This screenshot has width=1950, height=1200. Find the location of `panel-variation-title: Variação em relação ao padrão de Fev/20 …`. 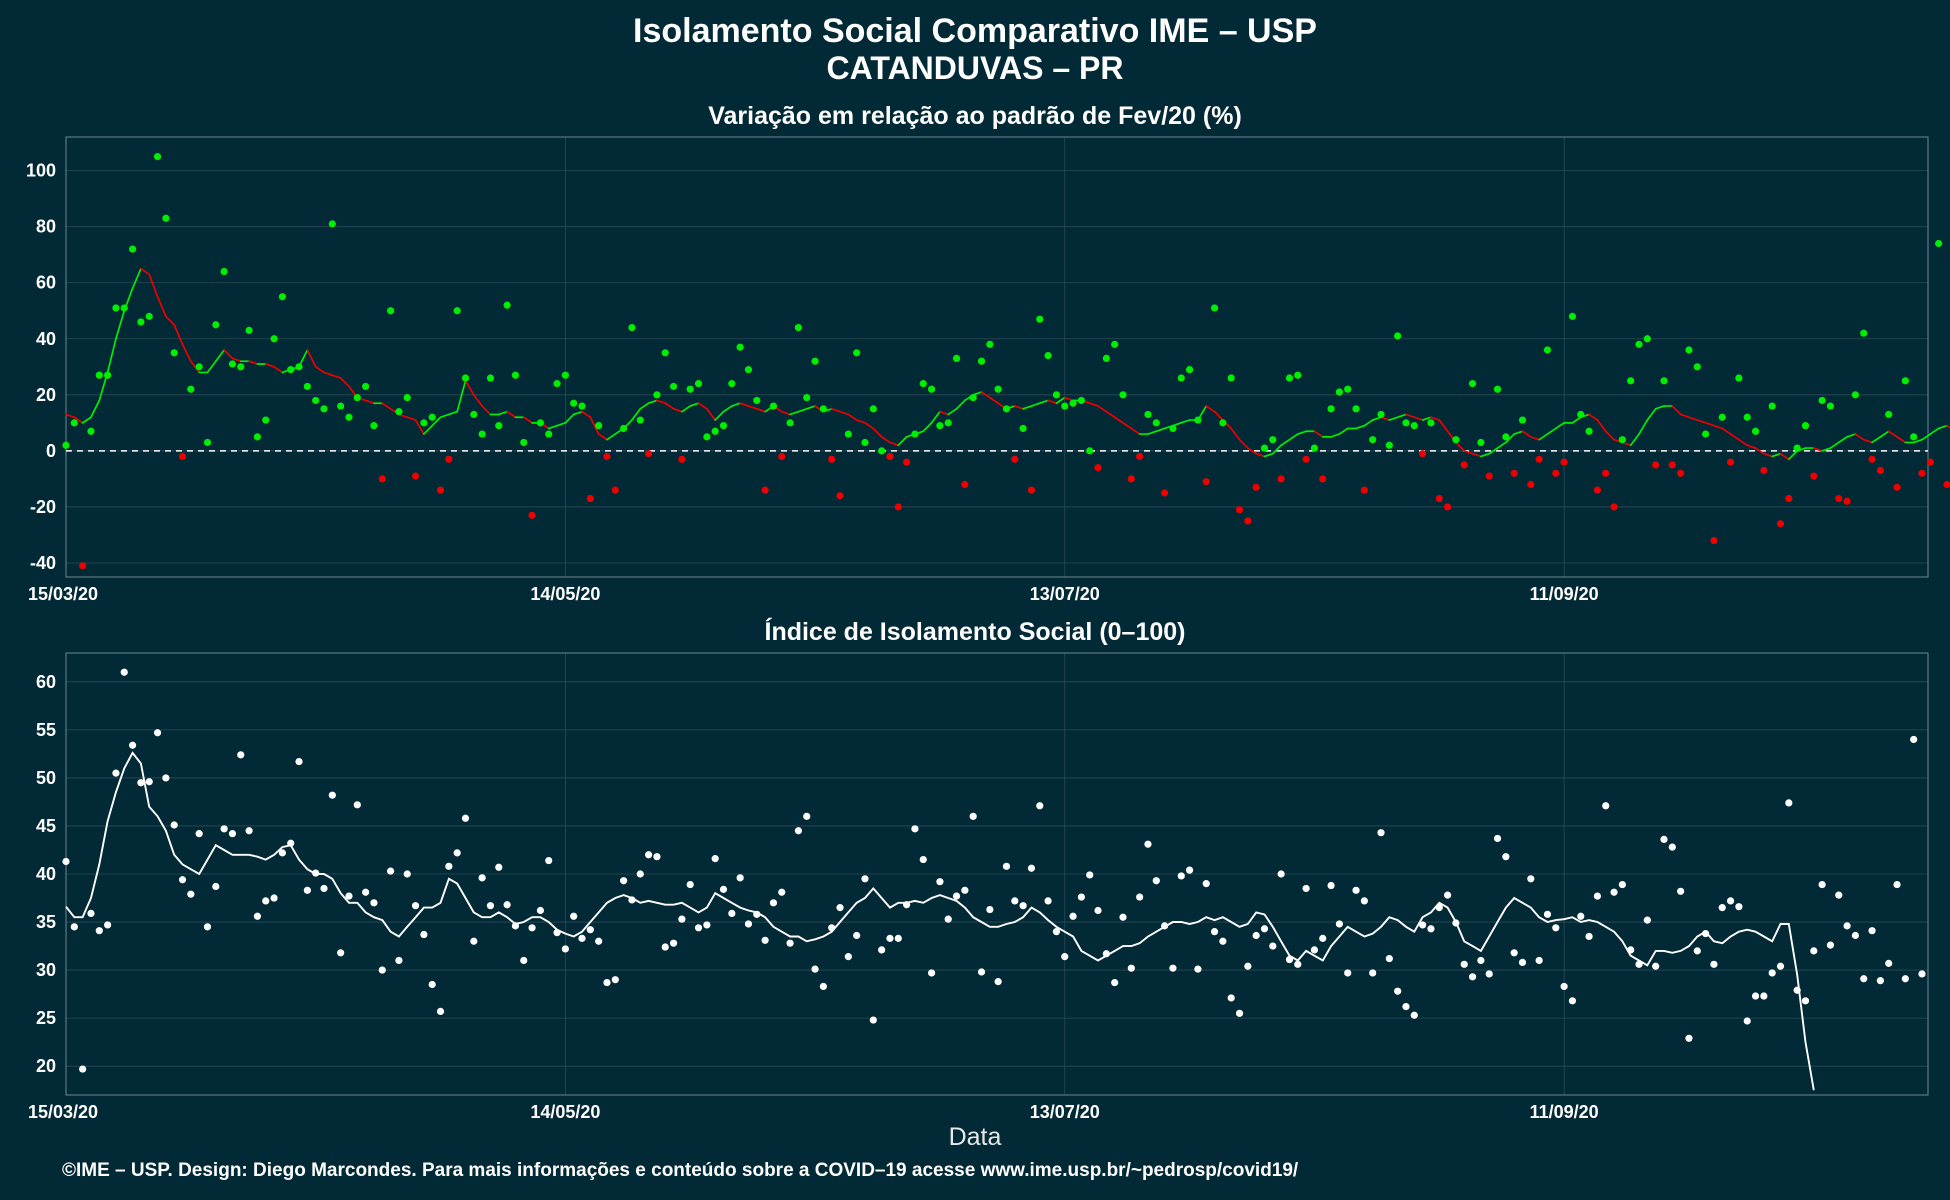

panel-variation-title: Variação em relação ao padrão de Fev/20 … is located at coordinates (975, 116).